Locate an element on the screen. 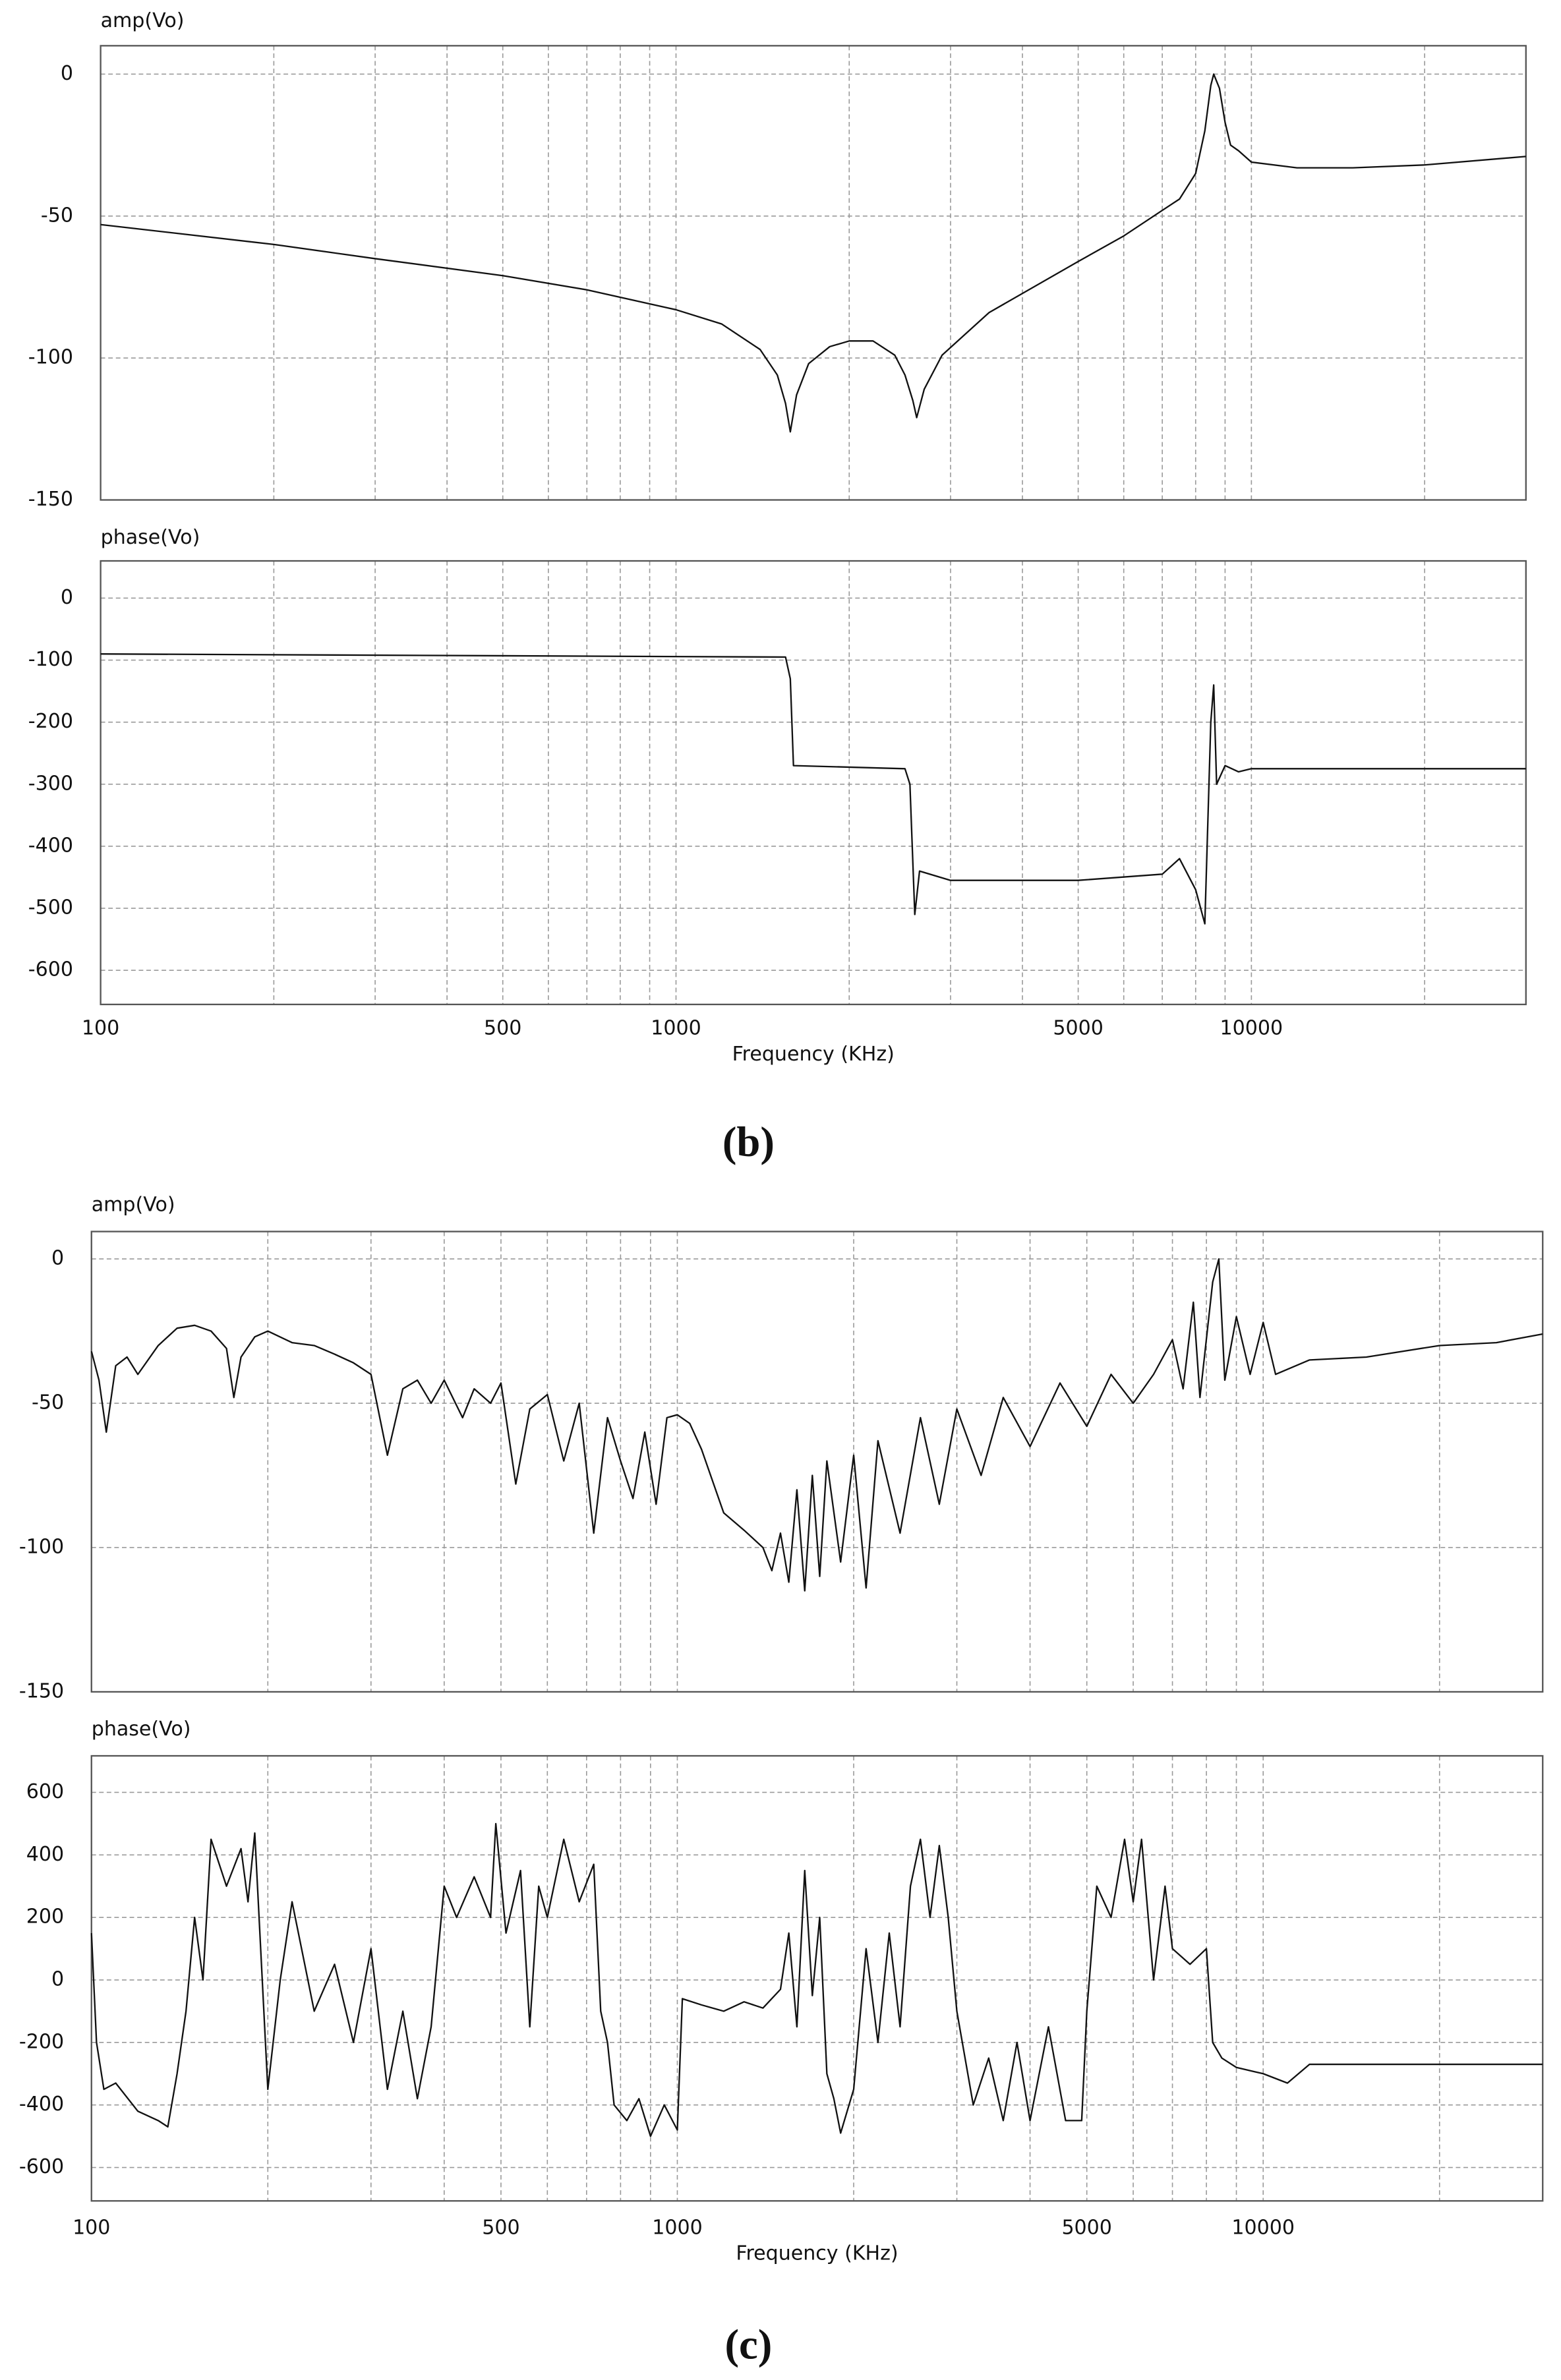 This screenshot has width=1561, height=2380. y-tick-label: -300 is located at coordinates (50, 783).